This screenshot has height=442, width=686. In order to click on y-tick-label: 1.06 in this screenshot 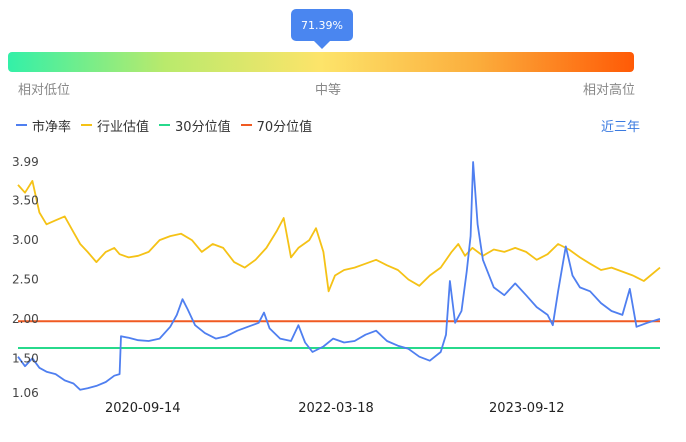, I will do `click(25, 393)`.